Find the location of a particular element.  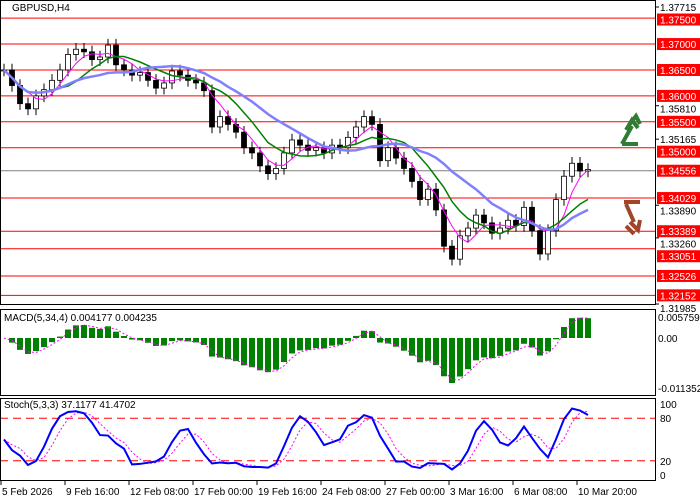

x-tick-label: 9 Feb 16:00 is located at coordinates (93, 492).